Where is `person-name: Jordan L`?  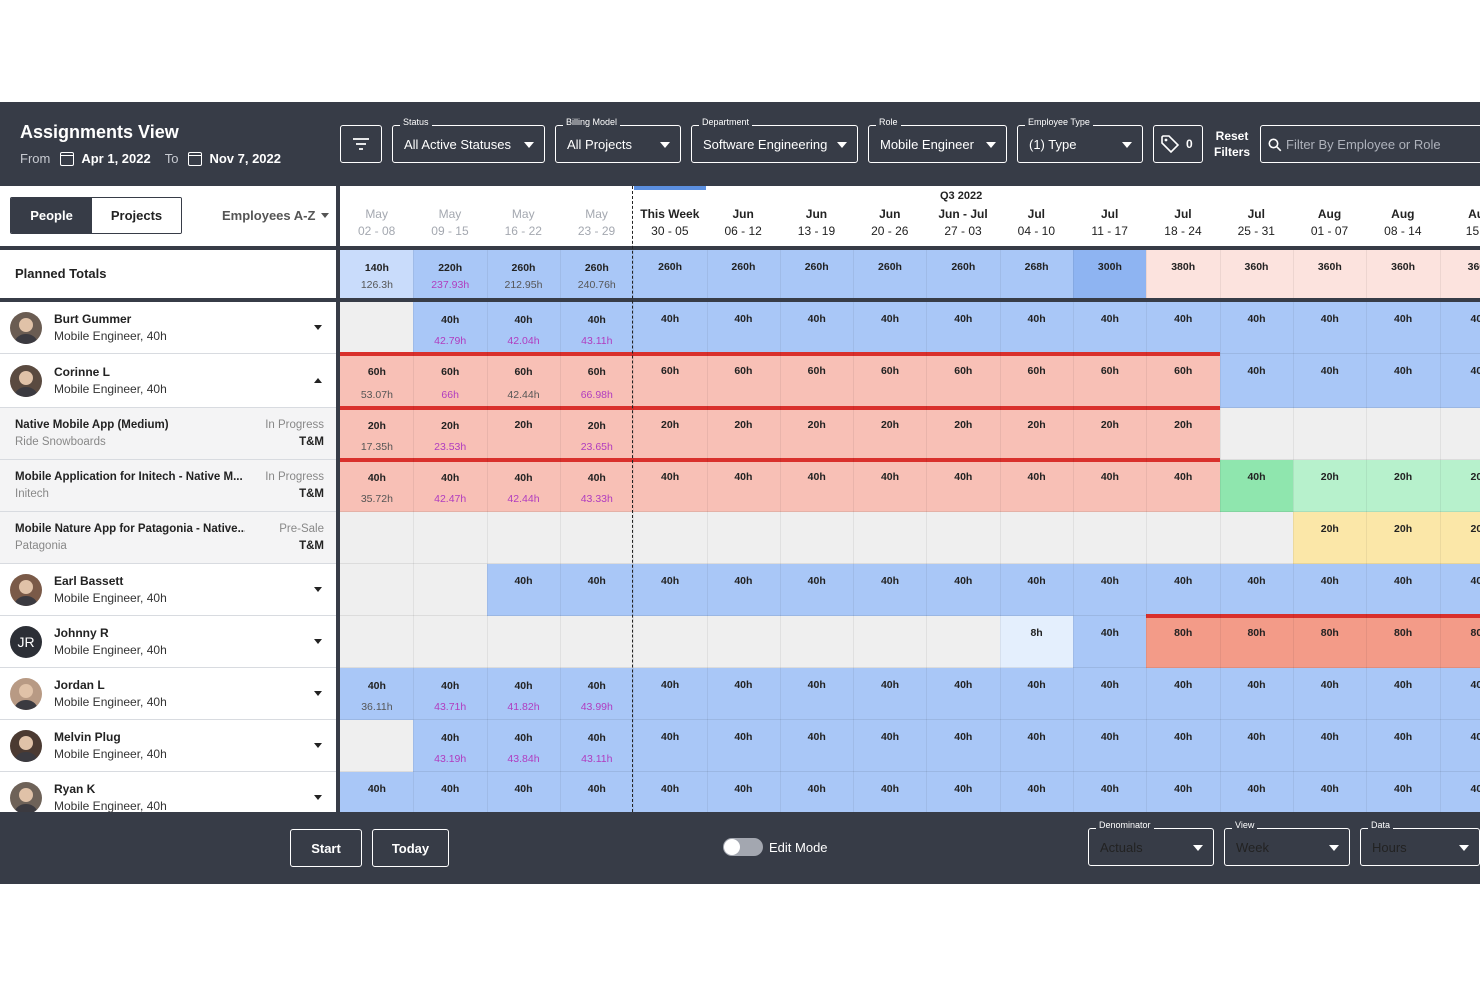
person-name: Jordan L is located at coordinates (79, 685).